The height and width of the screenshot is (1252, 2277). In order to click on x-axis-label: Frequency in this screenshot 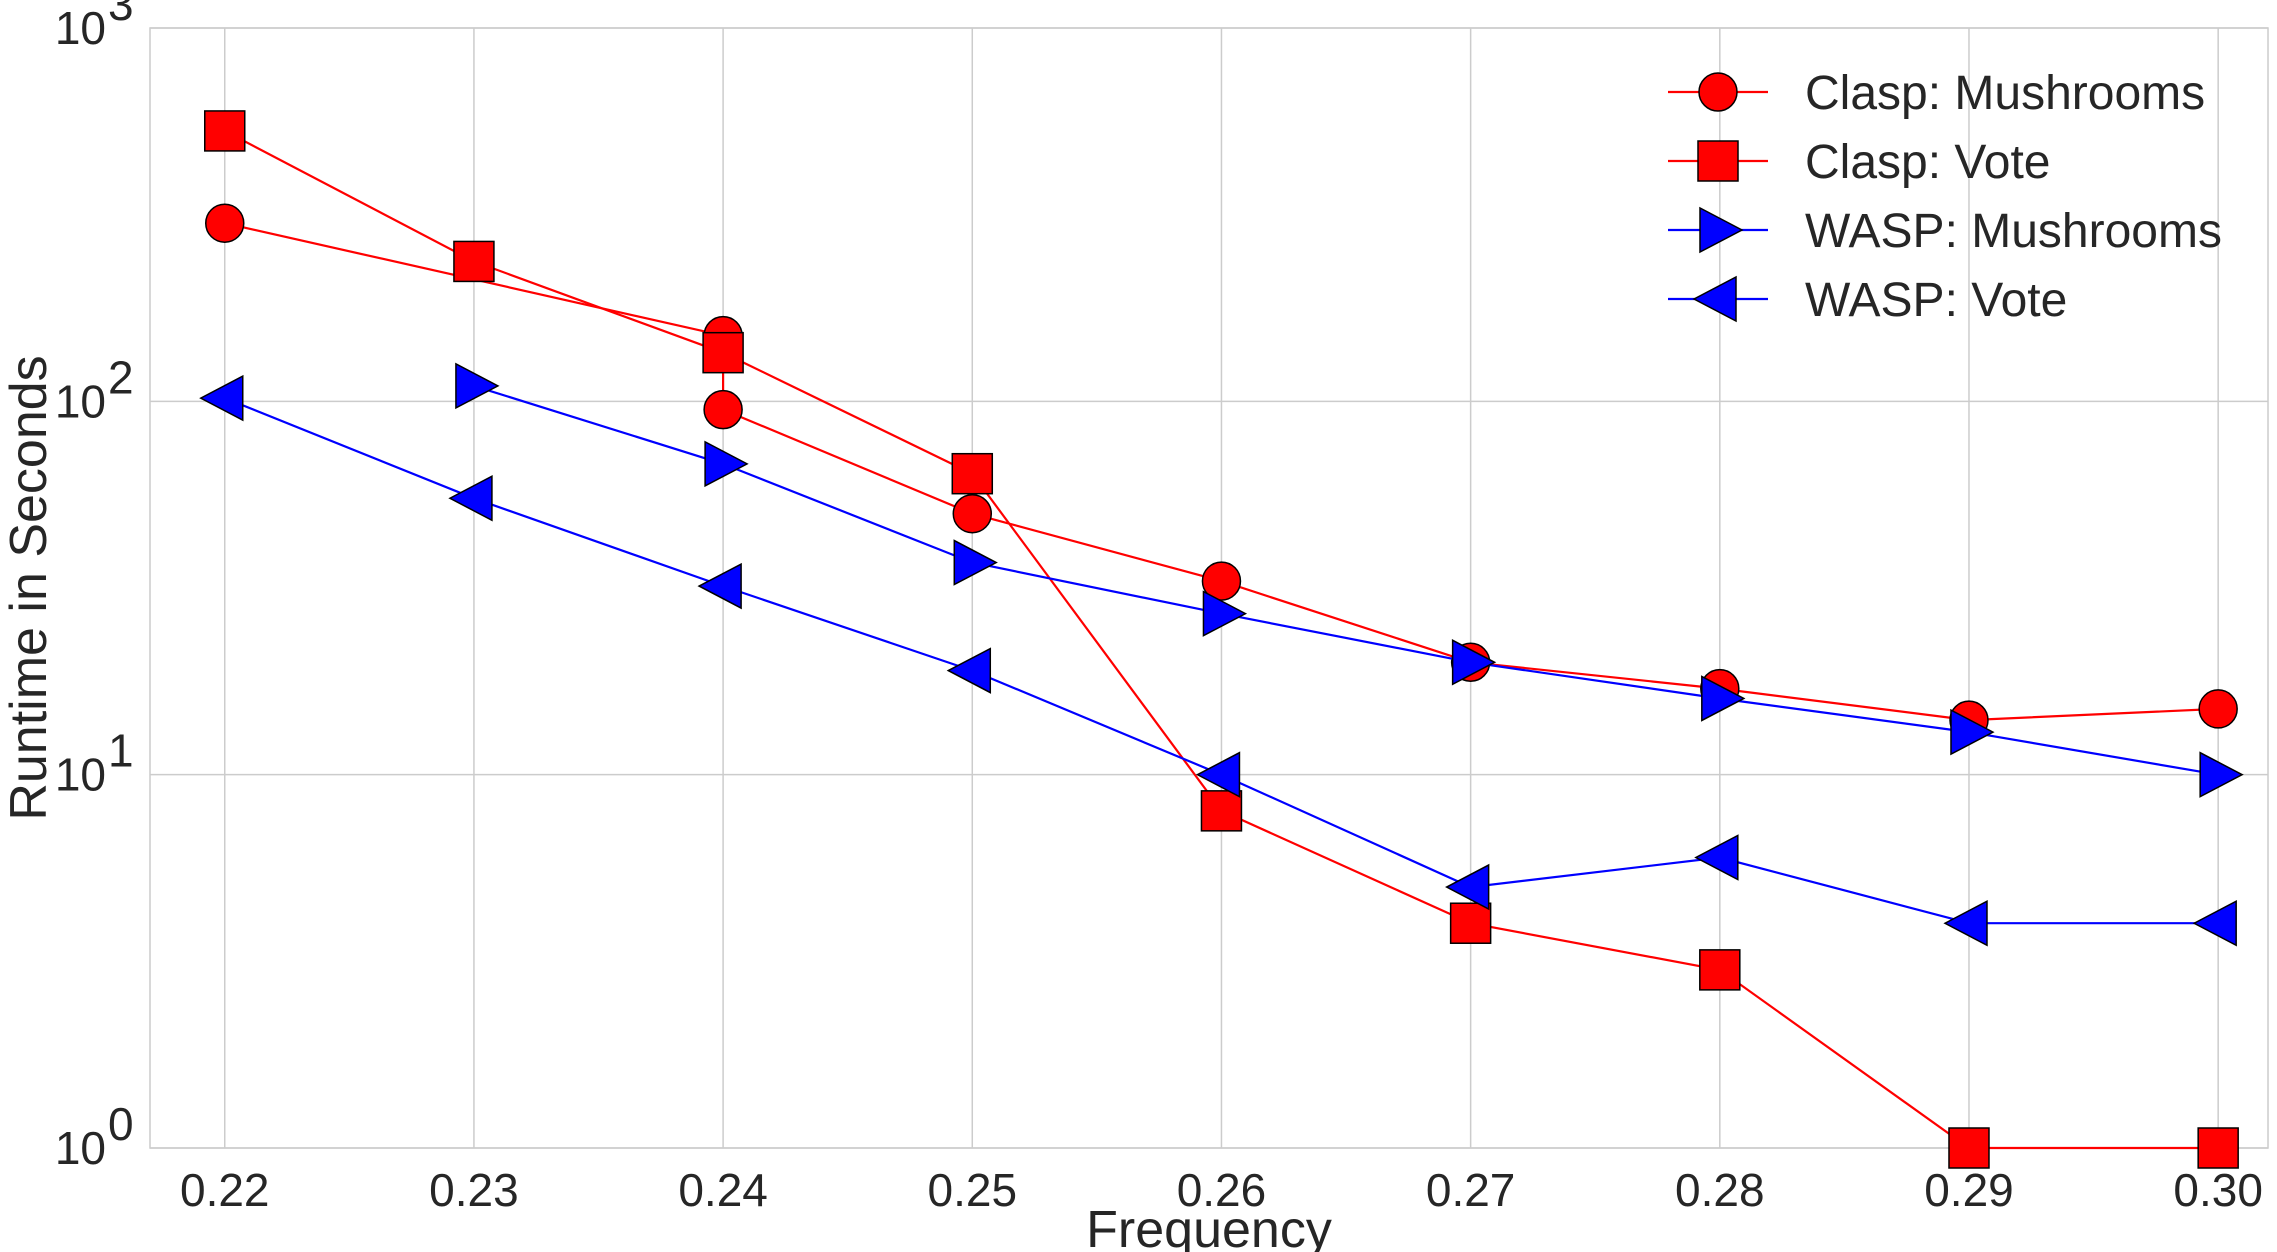, I will do `click(1209, 1226)`.